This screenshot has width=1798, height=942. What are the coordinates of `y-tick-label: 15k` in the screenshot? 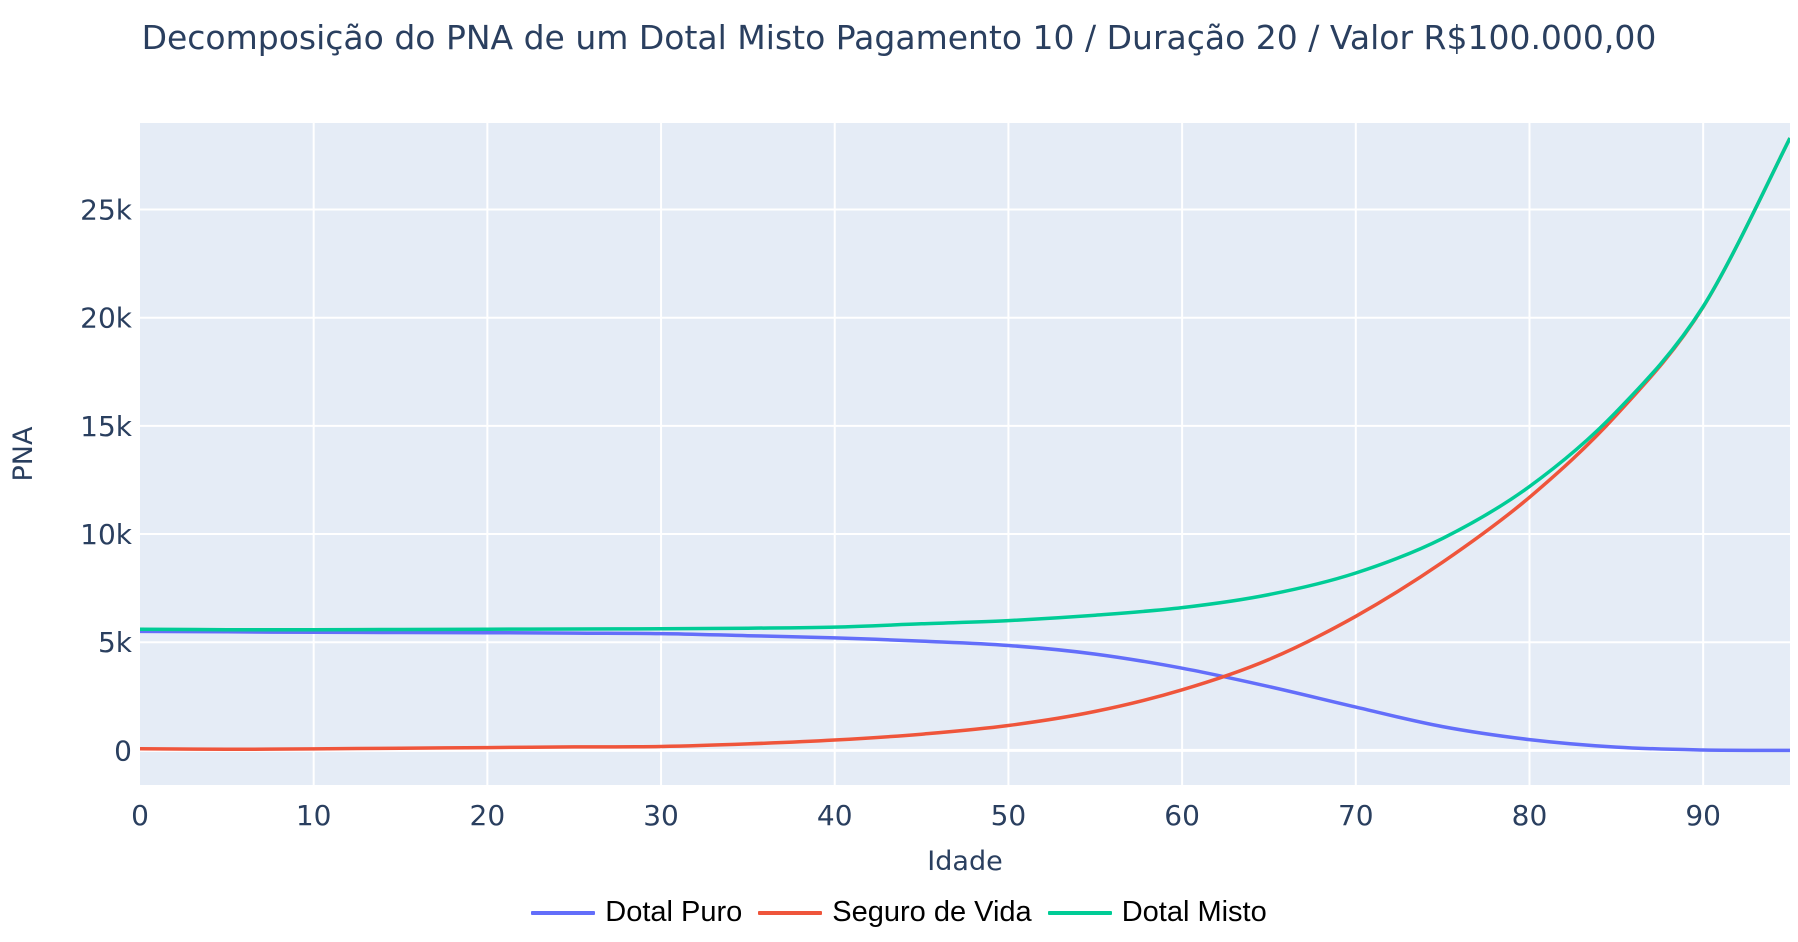 It's located at (106, 426).